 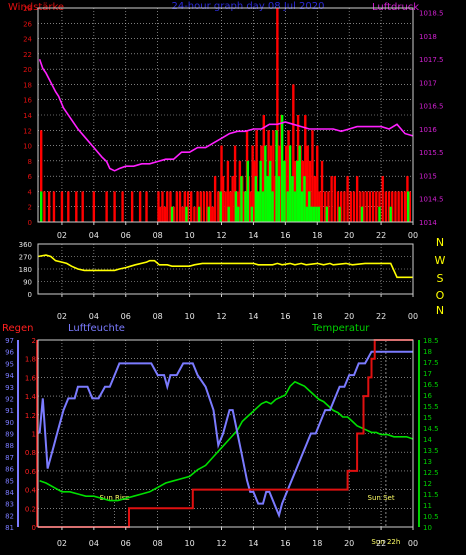 I want to click on x-tick-label: 00, so click(x=413, y=543).